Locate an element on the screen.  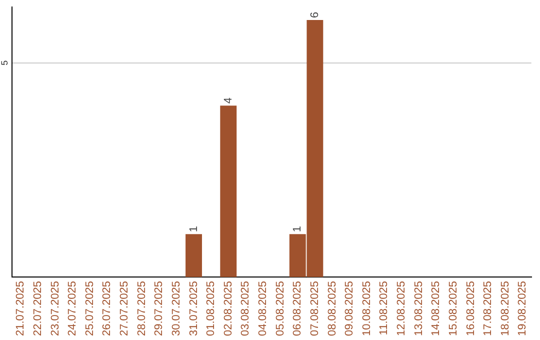
x-tick-label: 26.07.2025 is located at coordinates (107, 308).